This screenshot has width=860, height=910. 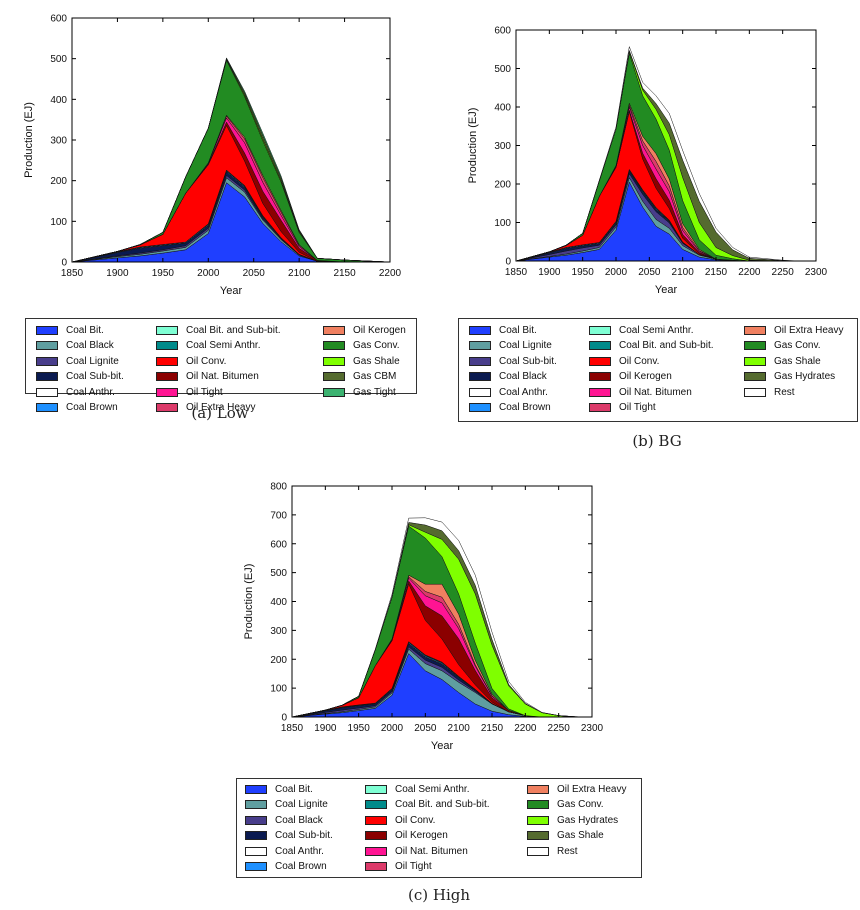 I want to click on legend-item-coal-sub-bit: Coal Sub-bit., so click(x=289, y=836).